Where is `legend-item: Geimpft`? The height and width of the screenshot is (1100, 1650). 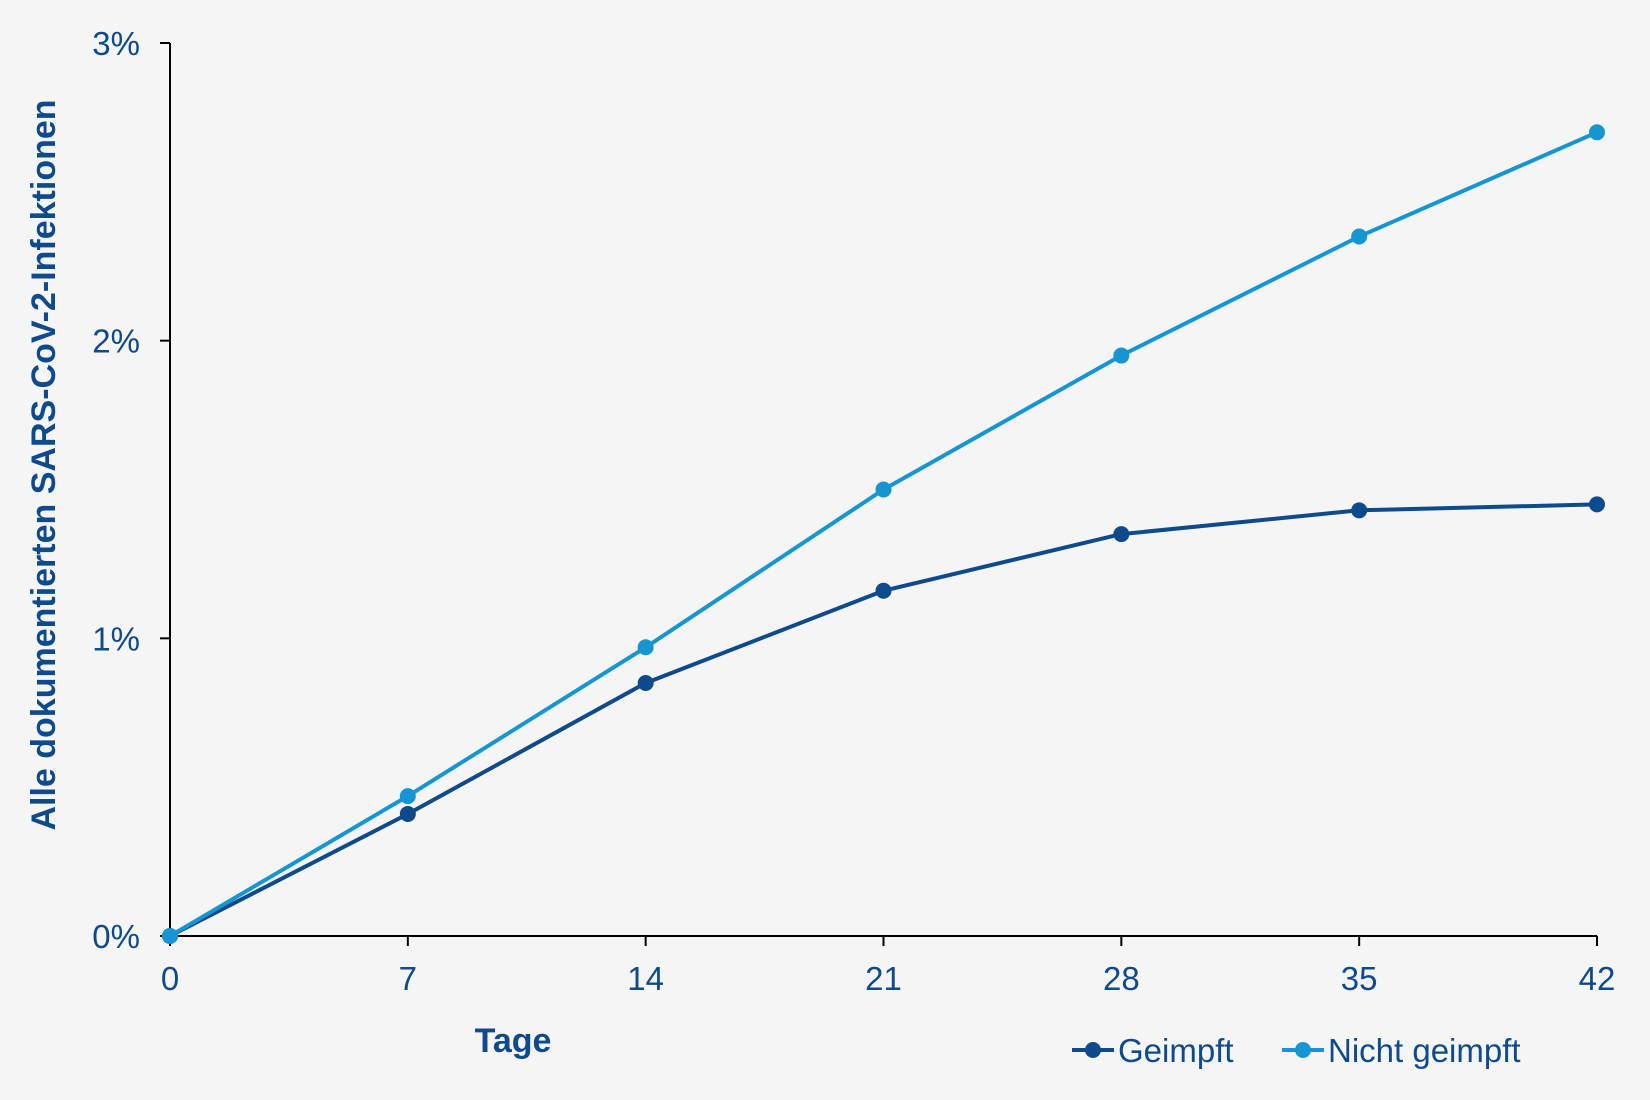
legend-item: Geimpft is located at coordinates (1153, 1050).